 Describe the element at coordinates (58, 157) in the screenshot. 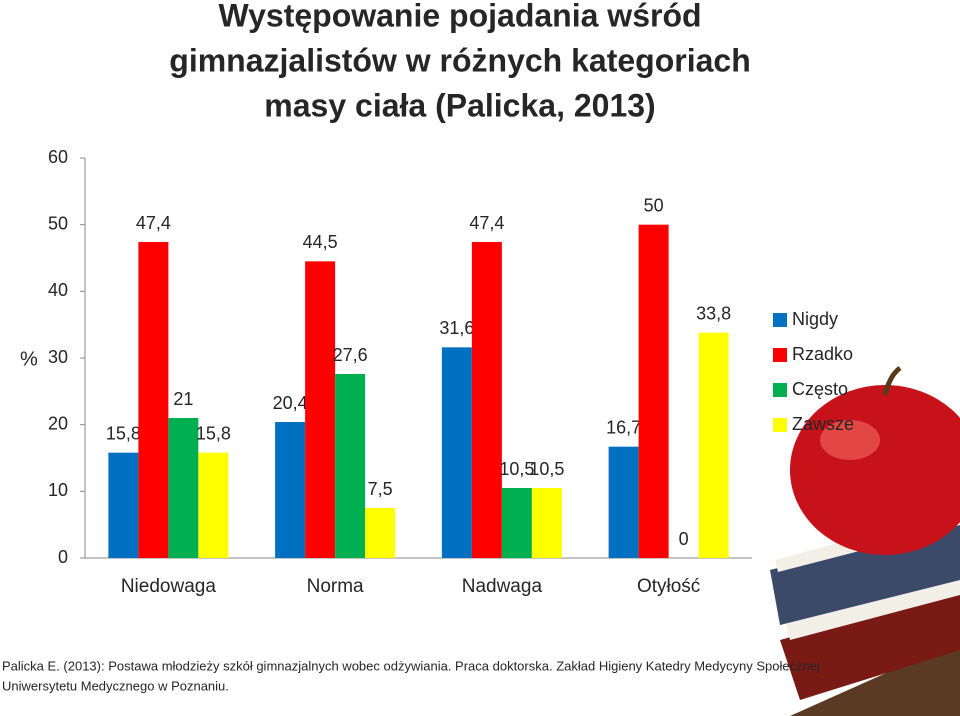

I see `y-tick-label: 60` at that location.